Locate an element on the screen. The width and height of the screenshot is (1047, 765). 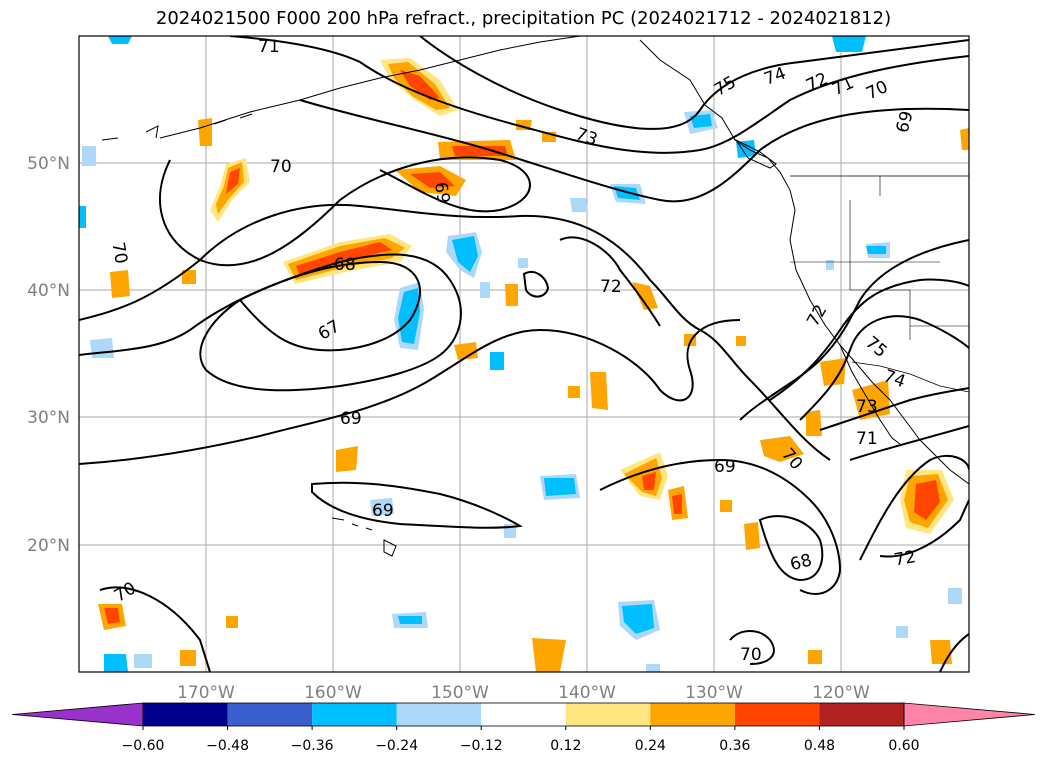
colorbar-tick-label: −0.60 is located at coordinates (143, 746).